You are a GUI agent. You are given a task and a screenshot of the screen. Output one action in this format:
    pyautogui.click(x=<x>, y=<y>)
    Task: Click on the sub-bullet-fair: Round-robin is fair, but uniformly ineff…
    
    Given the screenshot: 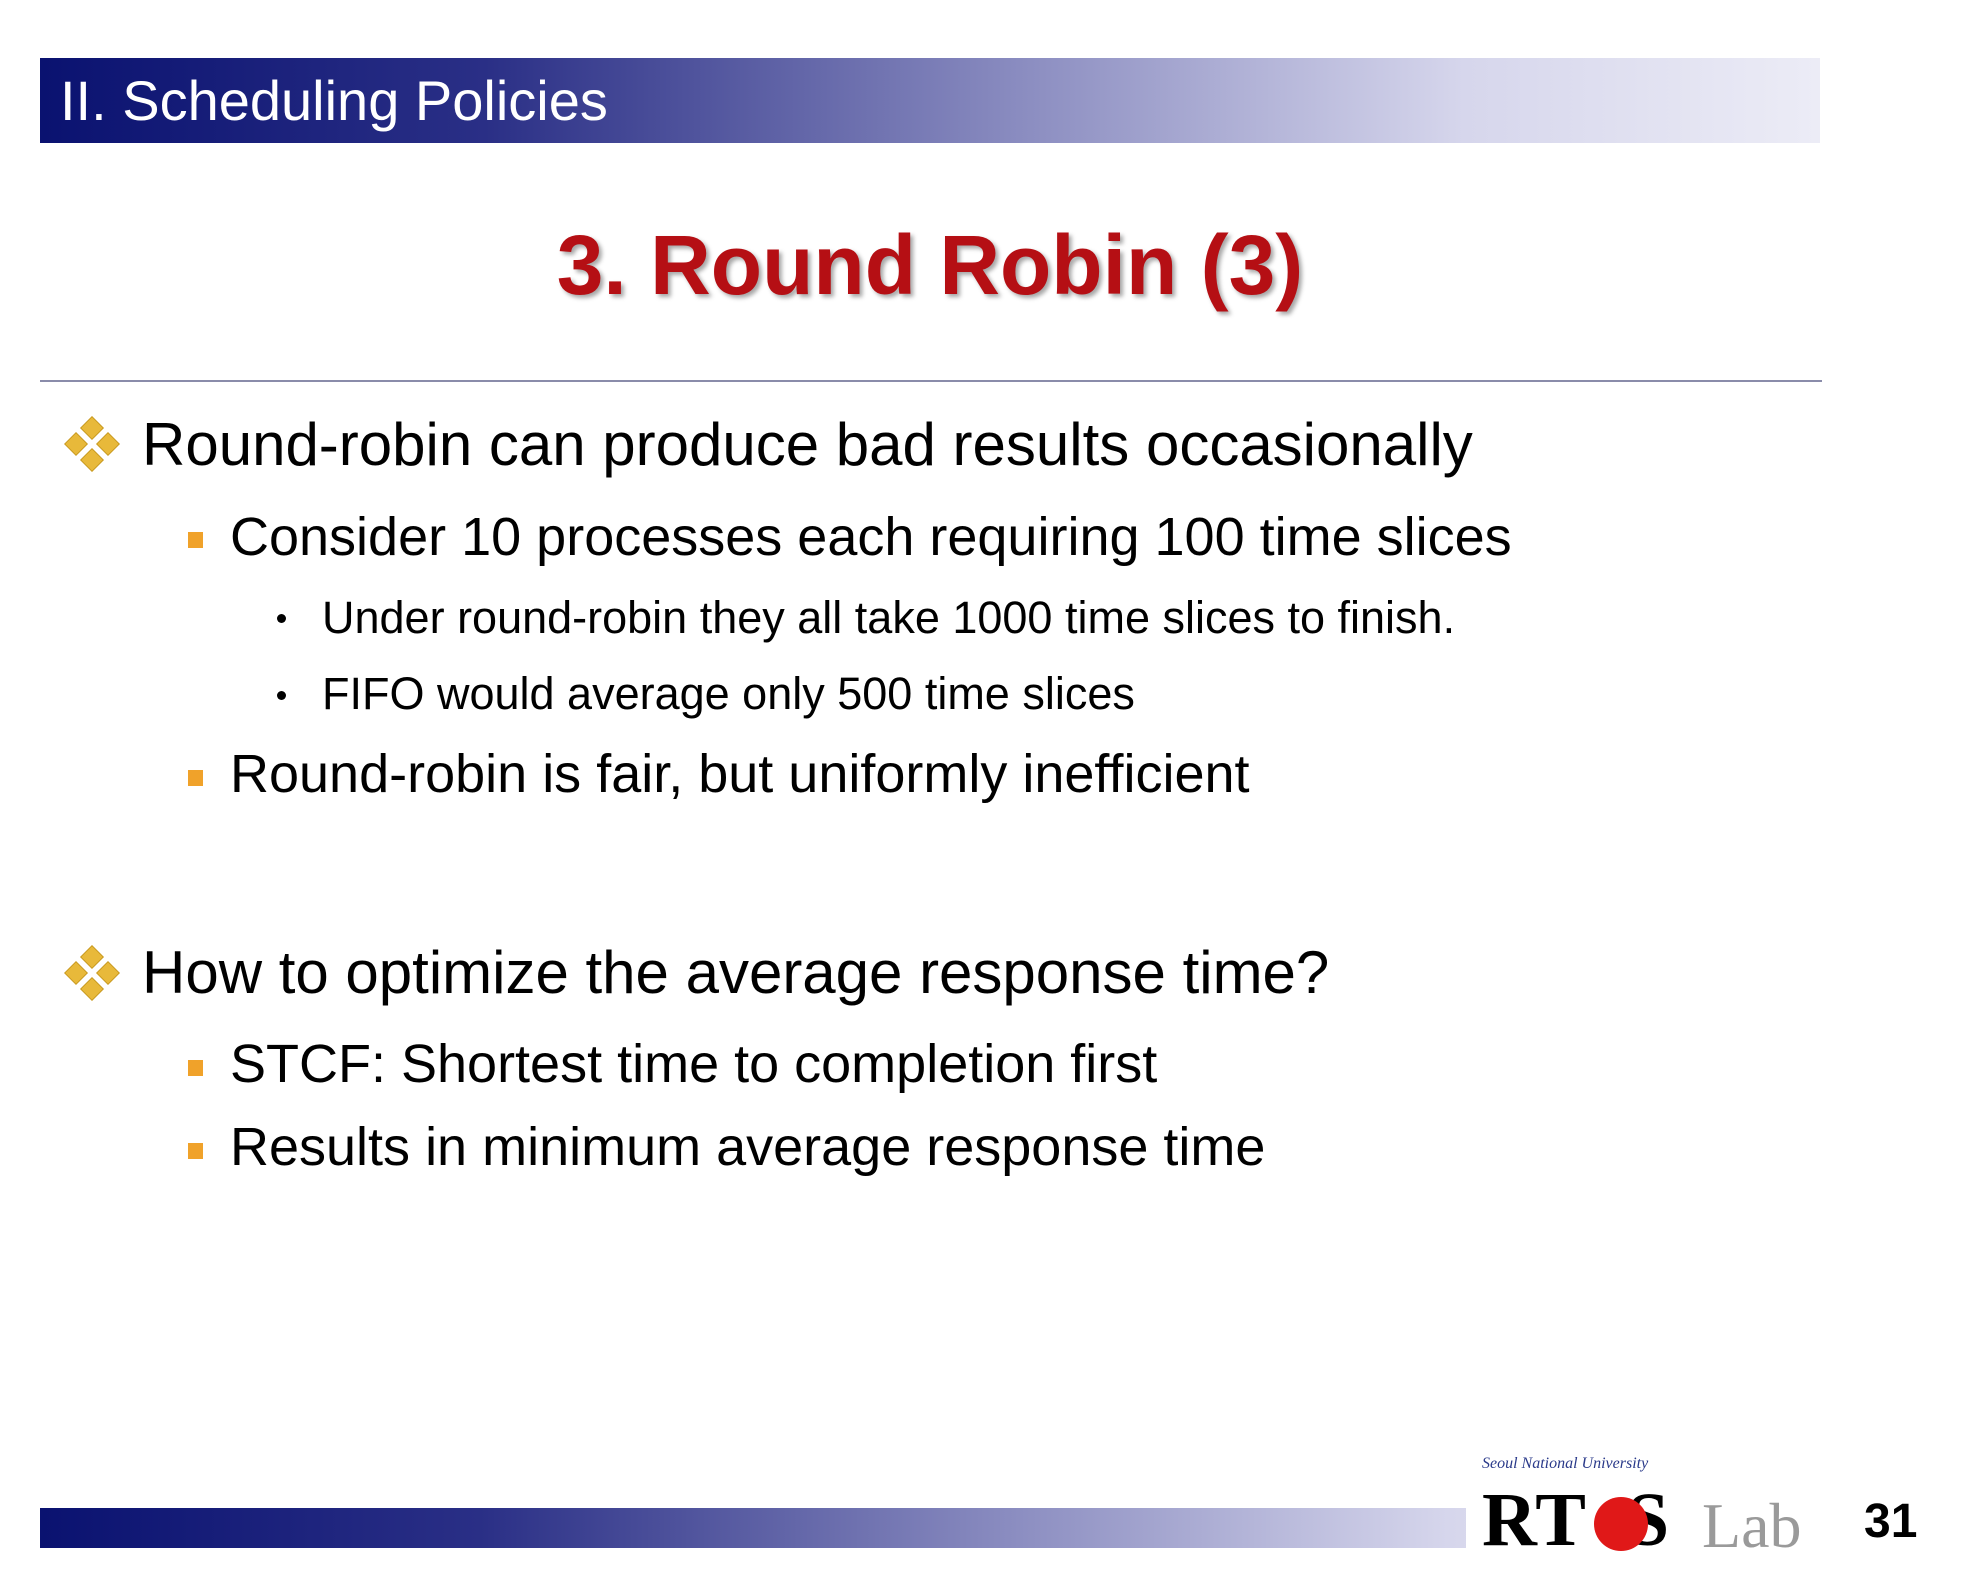 What is the action you would take?
    pyautogui.click(x=740, y=774)
    